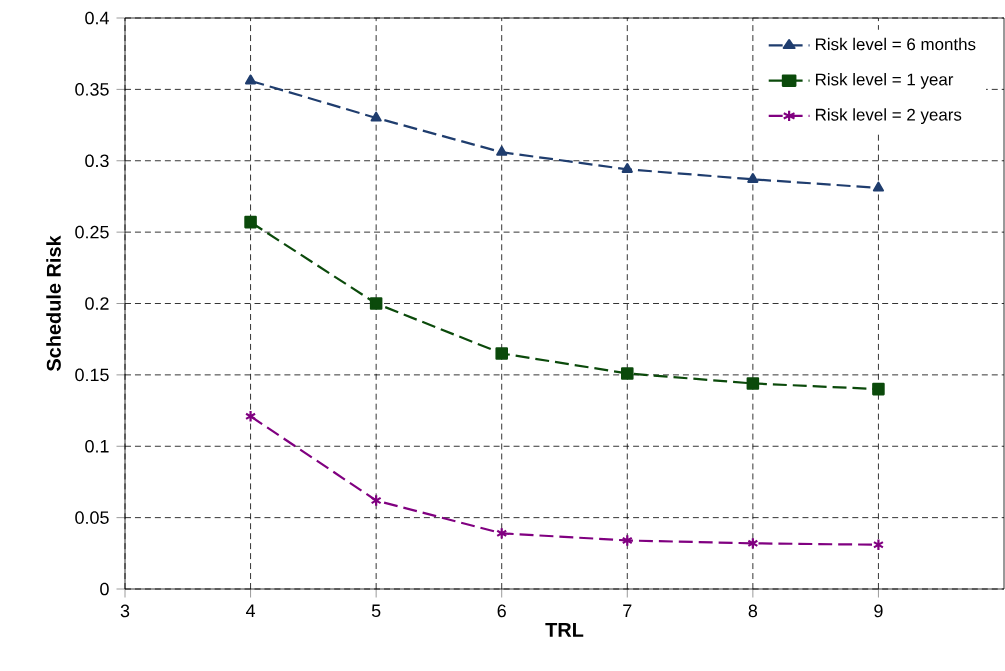 The image size is (1005, 671). What do you see at coordinates (878, 611) in the screenshot?
I see `x-tick-label: 9` at bounding box center [878, 611].